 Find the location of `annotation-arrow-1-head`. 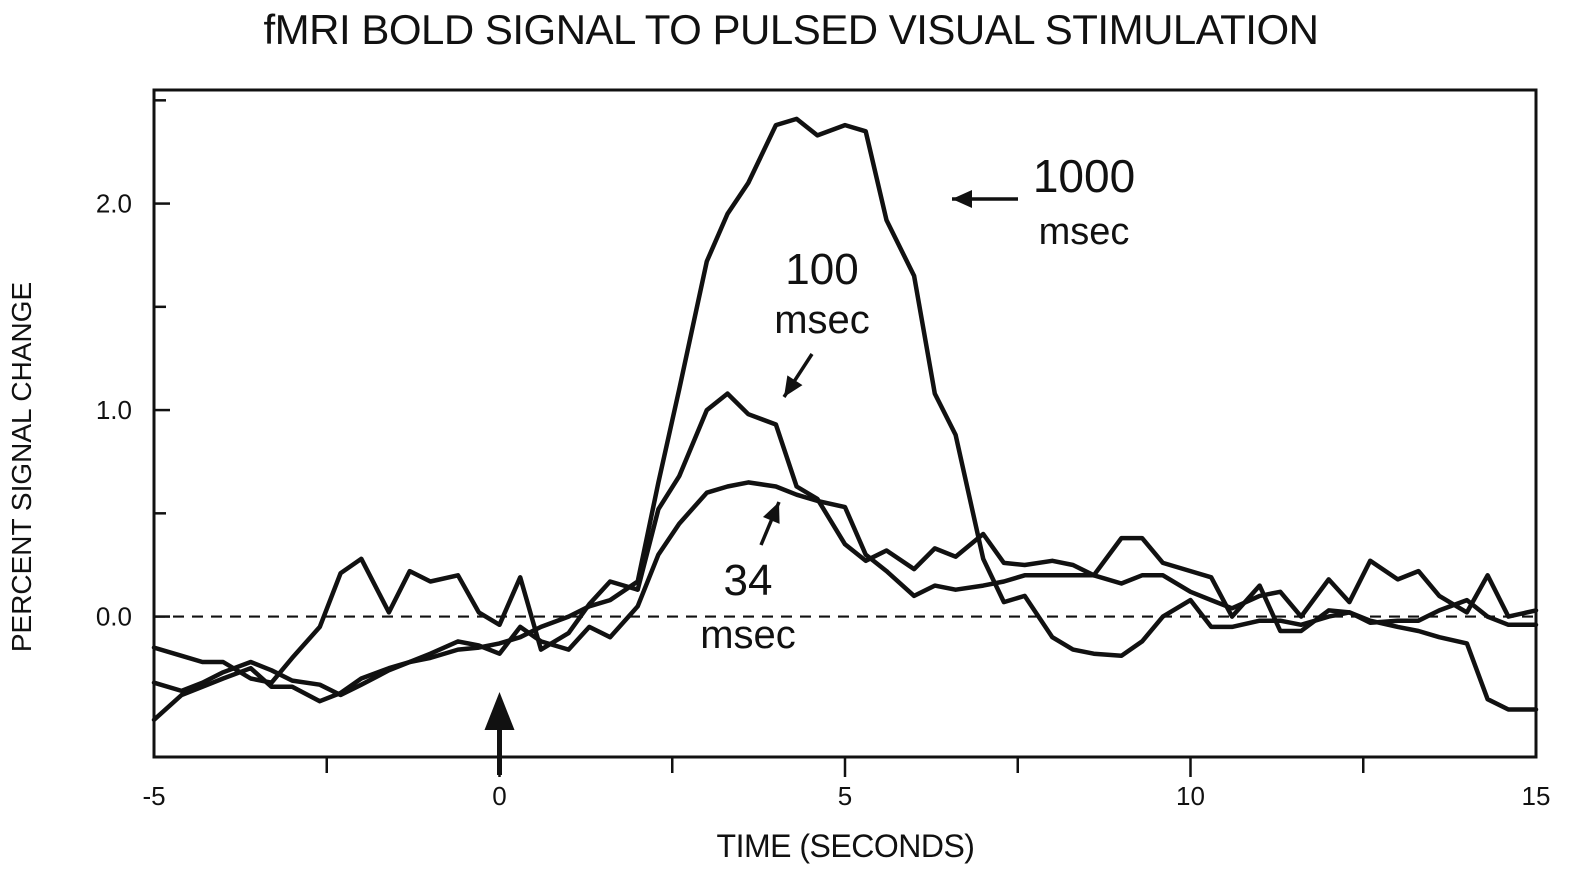

annotation-arrow-1-head is located at coordinates (962, 199).